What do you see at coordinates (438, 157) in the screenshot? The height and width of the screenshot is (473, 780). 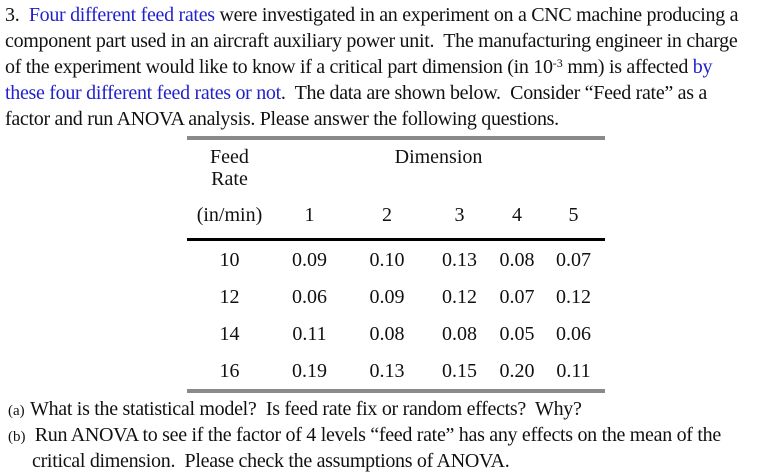 I see `dimension-header: Dimension` at bounding box center [438, 157].